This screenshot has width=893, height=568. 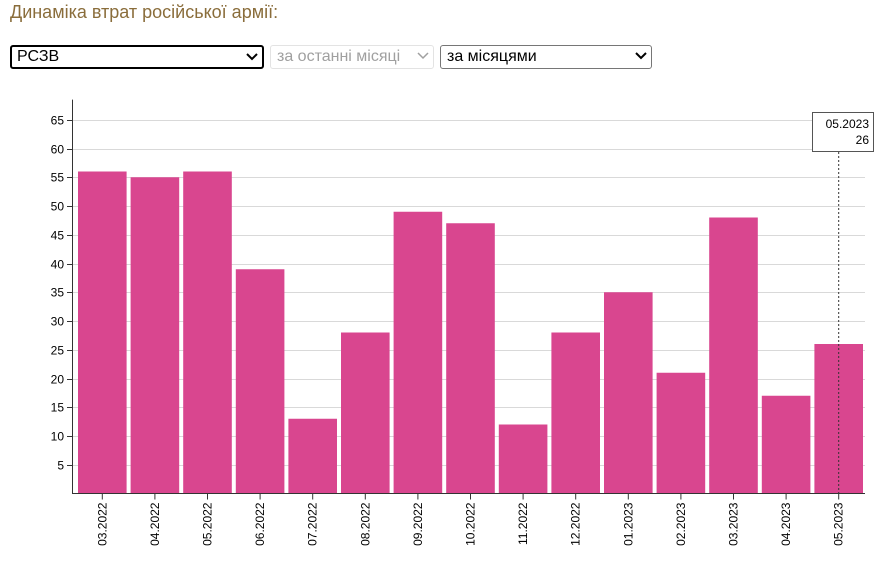 I want to click on chart-tooltip: 05.2023 26, so click(x=843, y=132).